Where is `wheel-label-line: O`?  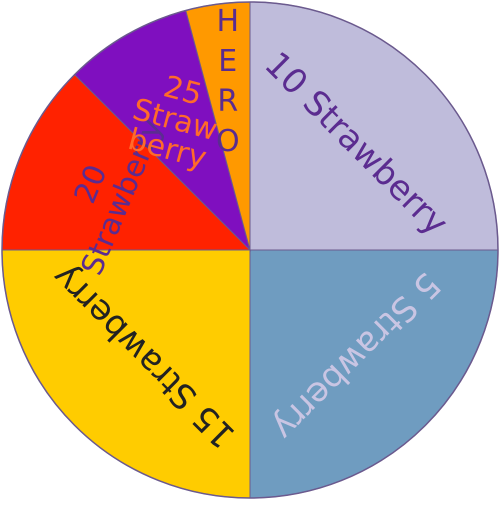
wheel-label-line: O is located at coordinates (228, 141).